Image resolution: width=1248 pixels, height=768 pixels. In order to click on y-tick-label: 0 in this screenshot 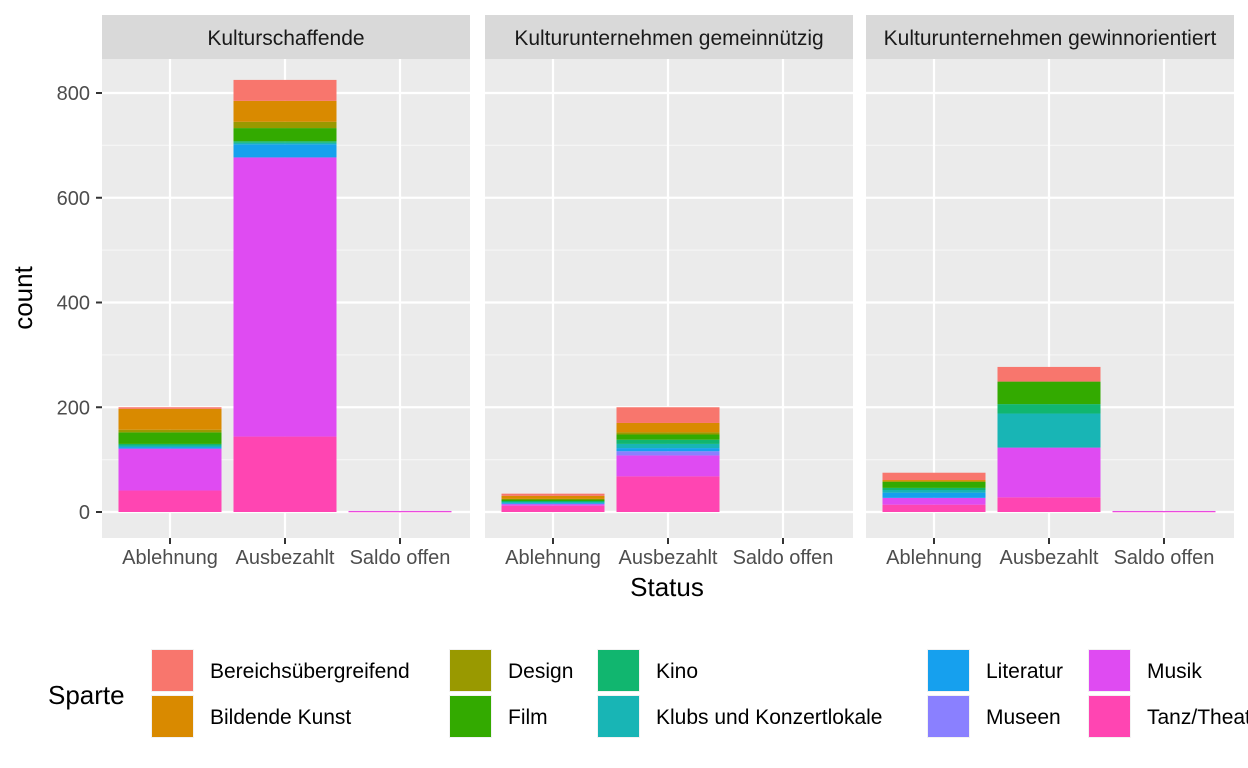, I will do `click(84, 513)`.